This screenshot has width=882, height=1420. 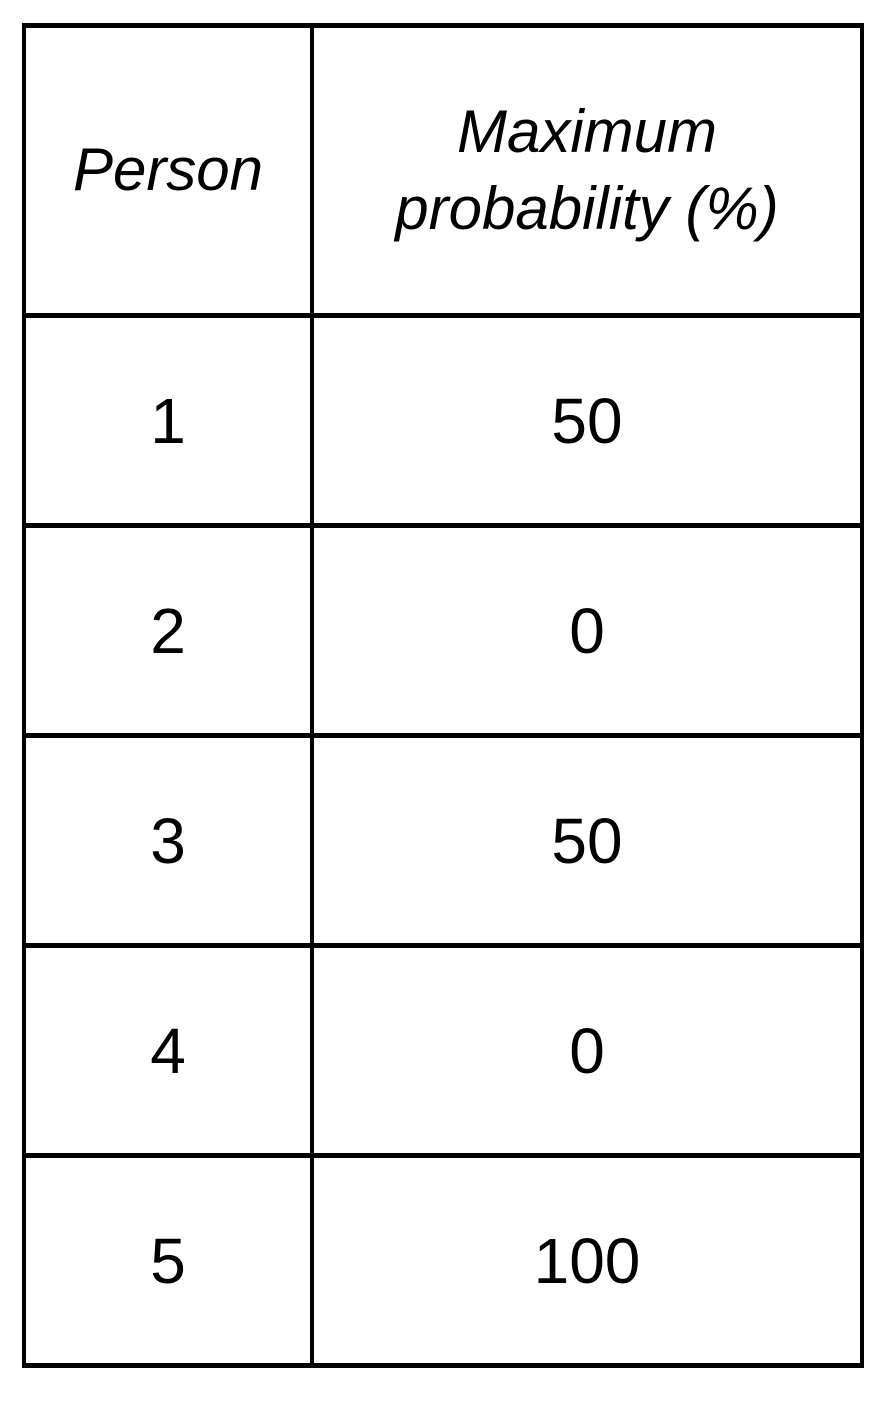 I want to click on table-row: 3 50, so click(x=443, y=840).